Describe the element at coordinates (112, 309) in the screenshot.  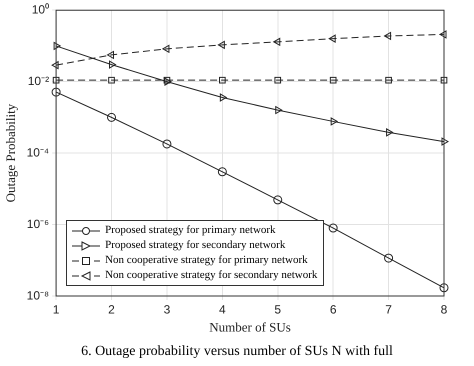
I see `x-tick-label: 2` at that location.